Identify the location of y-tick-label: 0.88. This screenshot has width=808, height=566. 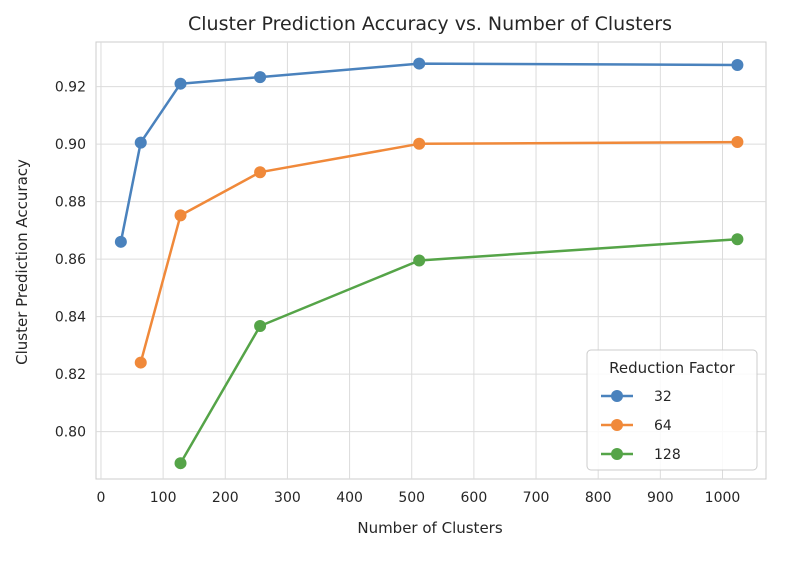
(70, 203).